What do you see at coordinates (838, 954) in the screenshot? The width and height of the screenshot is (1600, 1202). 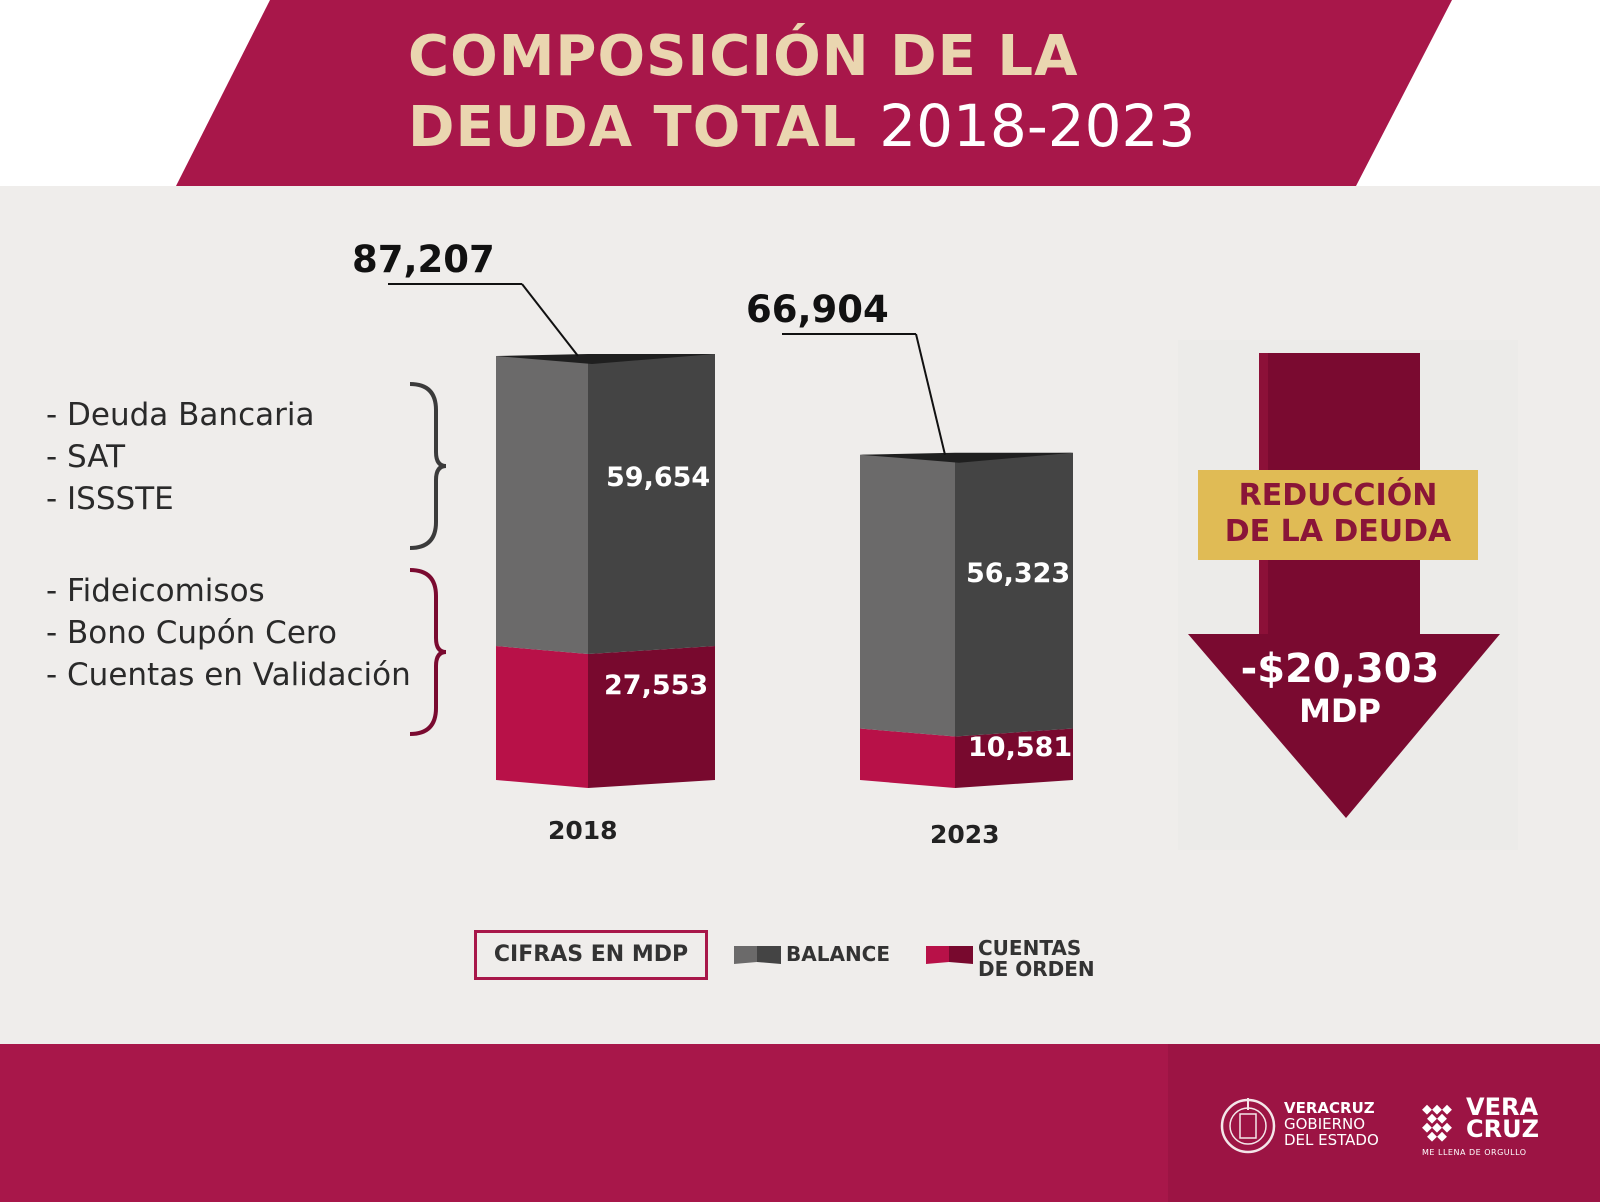 I see `legend-label-balance: BALANCE` at bounding box center [838, 954].